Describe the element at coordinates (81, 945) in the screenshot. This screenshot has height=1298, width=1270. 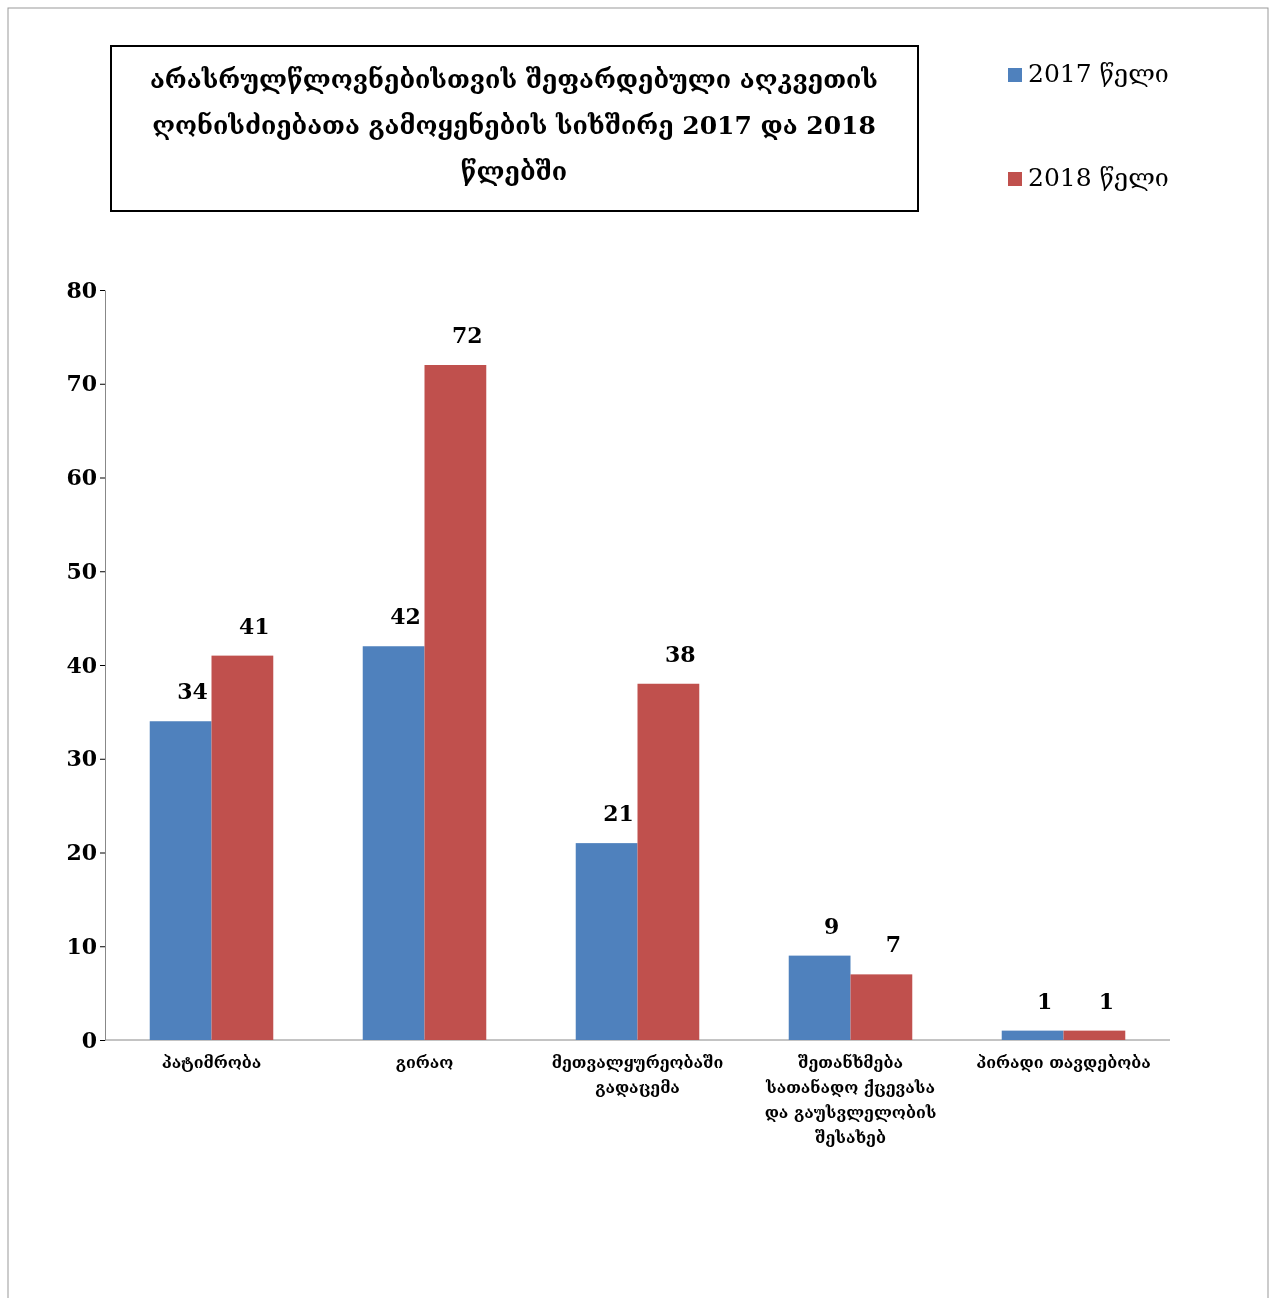
I see `y-tick-label: 10` at that location.